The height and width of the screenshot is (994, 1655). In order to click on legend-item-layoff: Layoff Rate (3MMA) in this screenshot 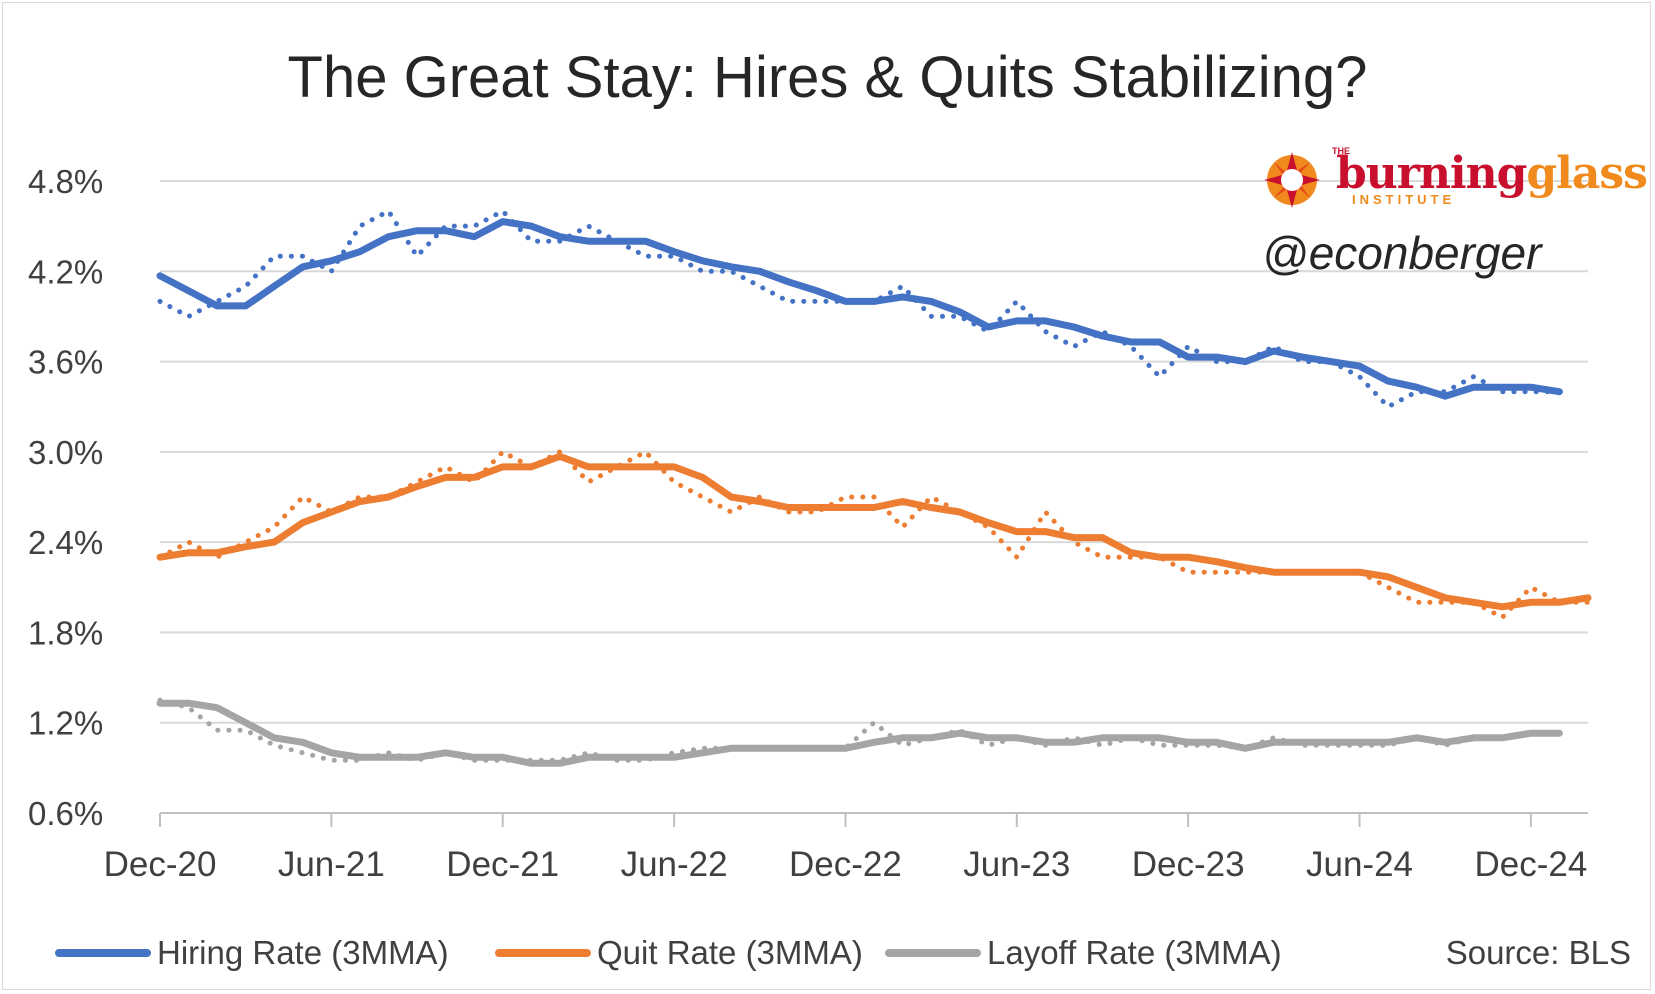, I will do `click(1083, 953)`.